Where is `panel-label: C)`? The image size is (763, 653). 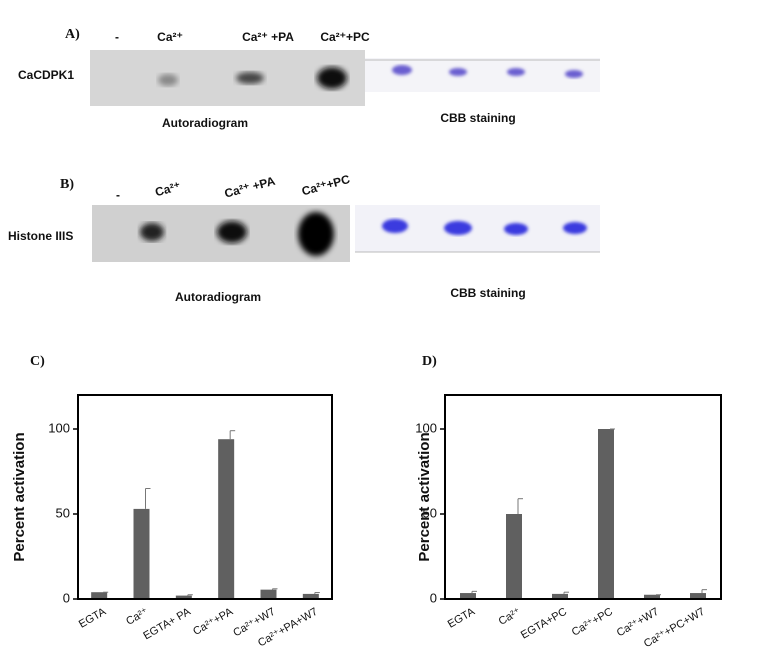 panel-label: C) is located at coordinates (37, 361).